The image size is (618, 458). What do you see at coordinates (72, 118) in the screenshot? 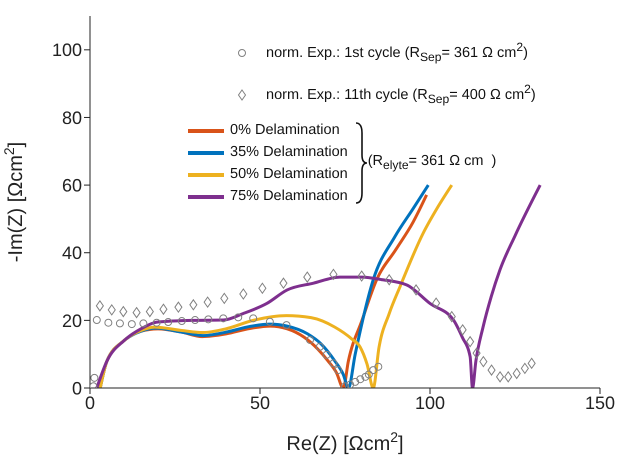
I see `y-tick-label: 80` at bounding box center [72, 118].